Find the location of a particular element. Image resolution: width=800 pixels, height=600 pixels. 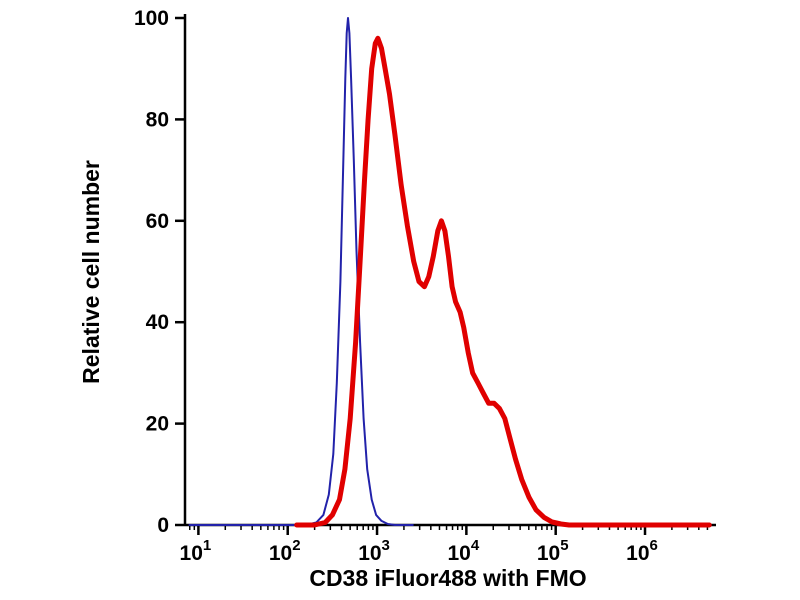

y-tick-label: 60 is located at coordinates (157, 221).